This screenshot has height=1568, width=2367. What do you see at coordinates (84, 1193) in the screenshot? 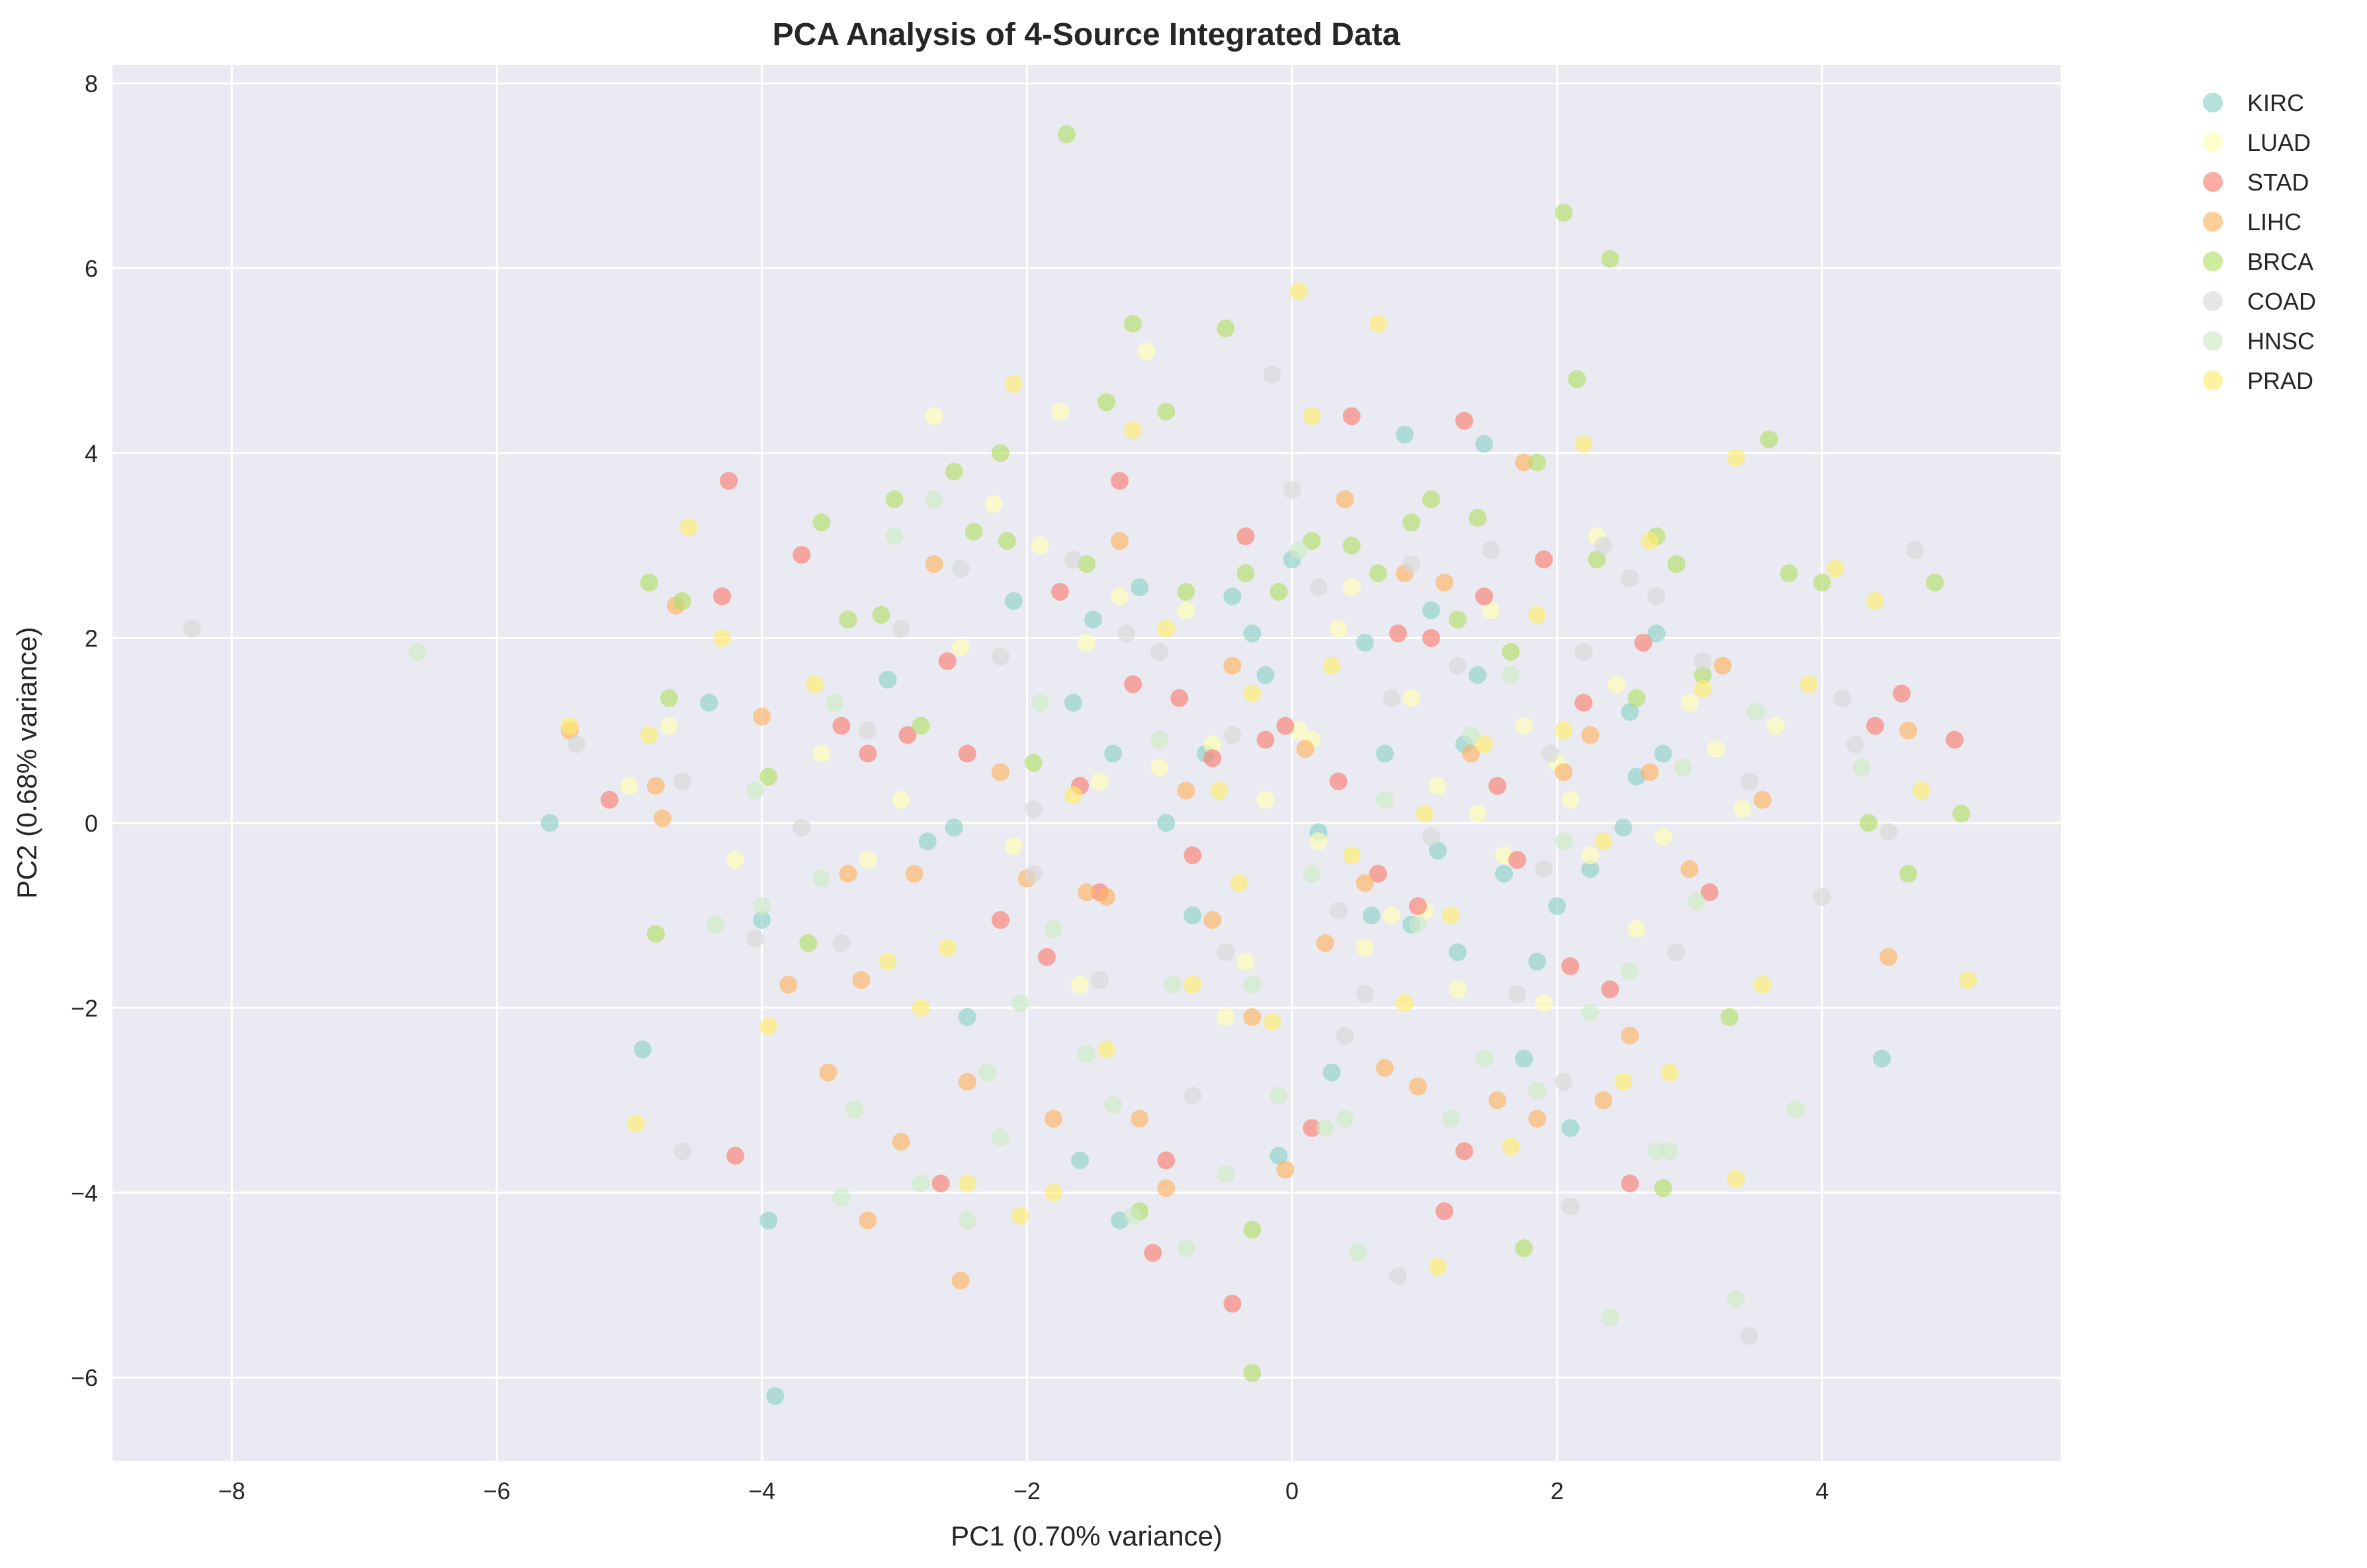
I see `y-tick-label: −4` at bounding box center [84, 1193].